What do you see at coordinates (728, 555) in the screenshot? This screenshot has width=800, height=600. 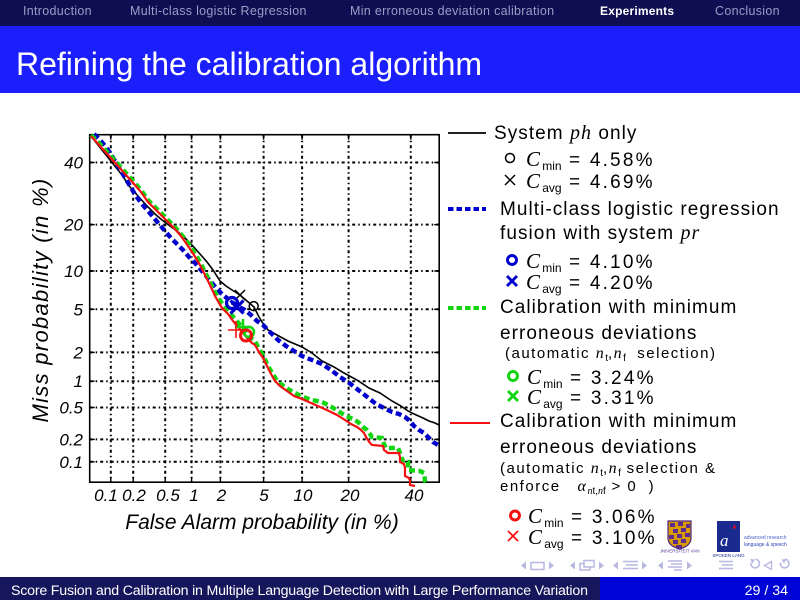 I see `svg-text: SPOKEN LANG` at bounding box center [728, 555].